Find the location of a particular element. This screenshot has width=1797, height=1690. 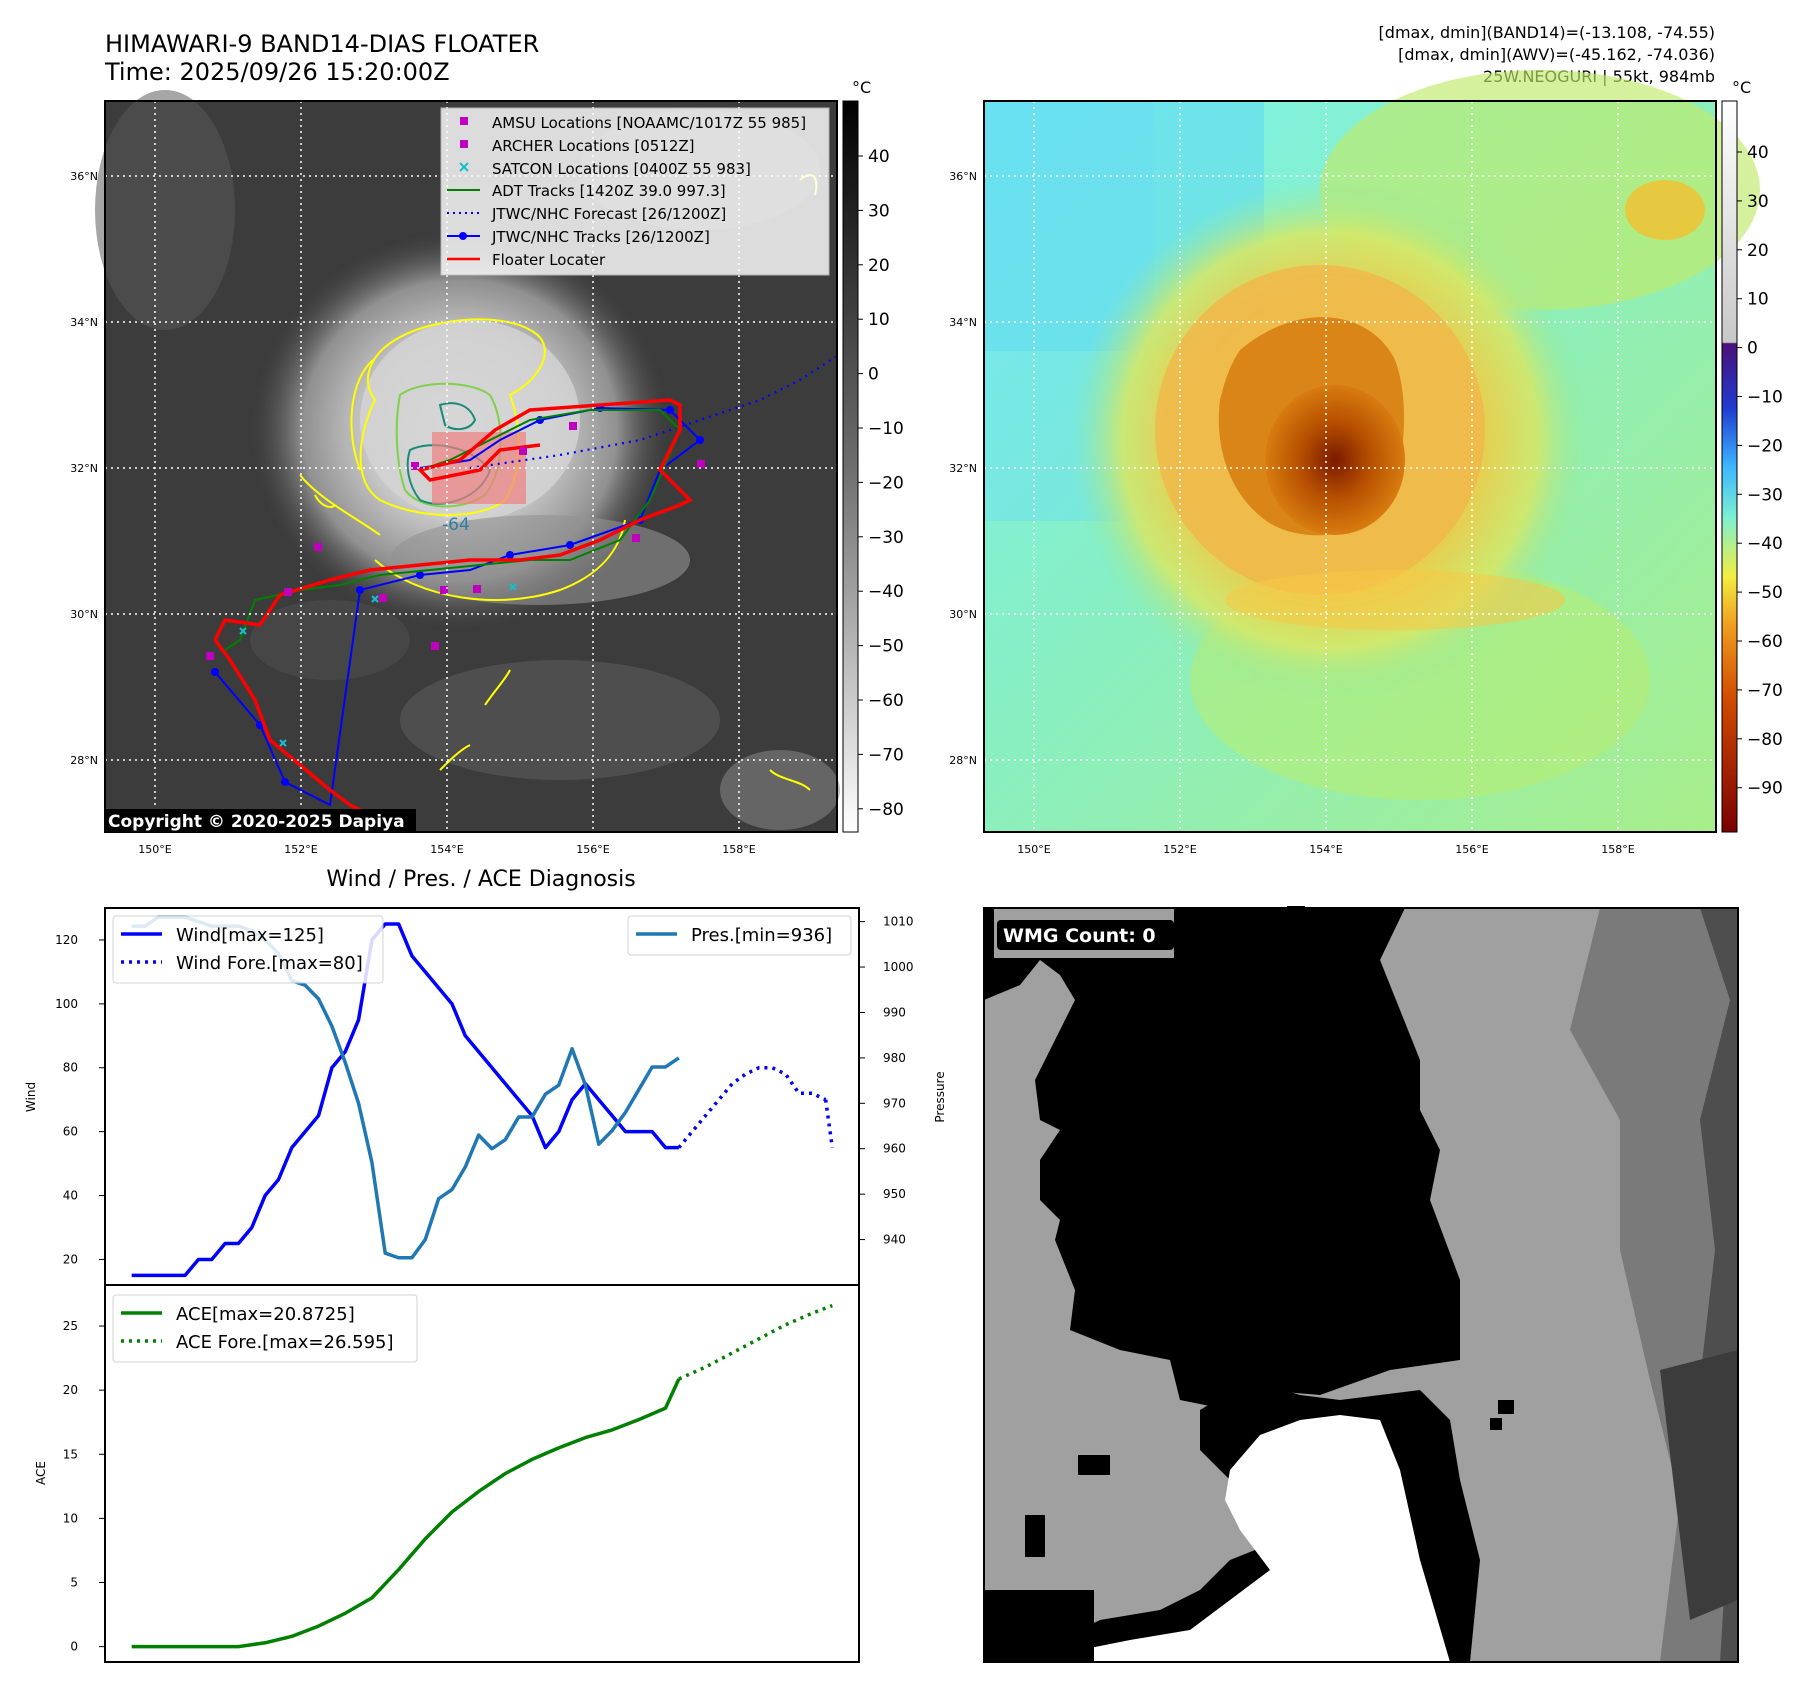

ir-colorbar-tick-label: −50 is located at coordinates (886, 647).